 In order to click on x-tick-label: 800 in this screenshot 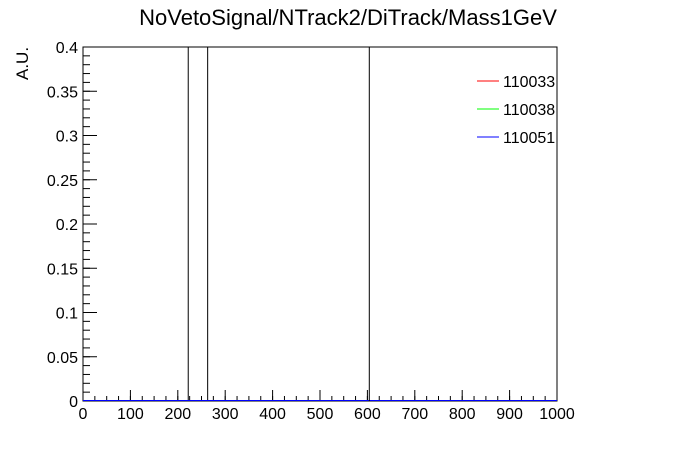, I will do `click(462, 414)`.